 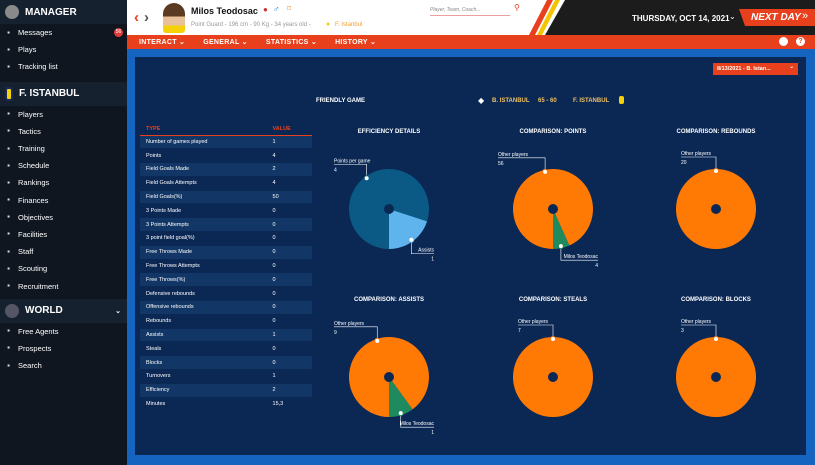 I want to click on refresh-icon, so click(x=783, y=41).